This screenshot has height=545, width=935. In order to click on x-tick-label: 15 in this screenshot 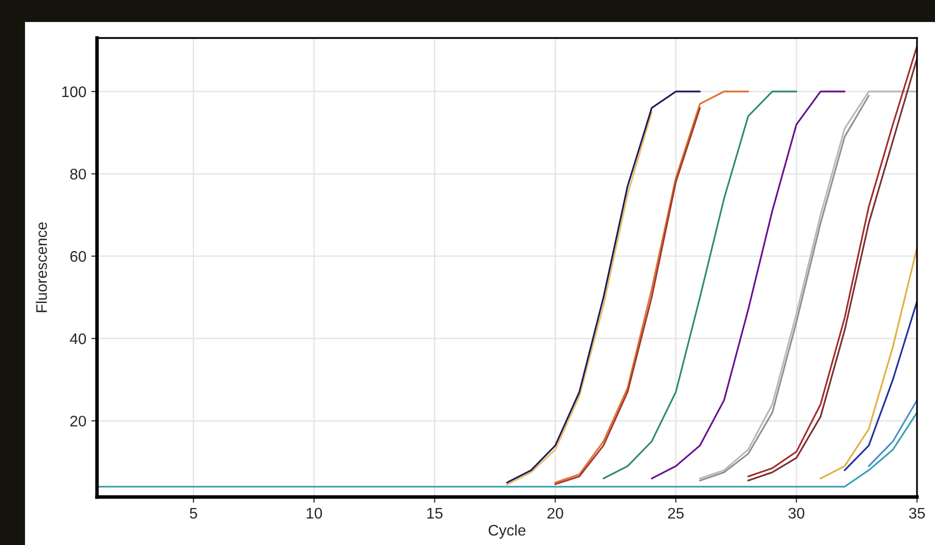, I will do `click(435, 513)`.